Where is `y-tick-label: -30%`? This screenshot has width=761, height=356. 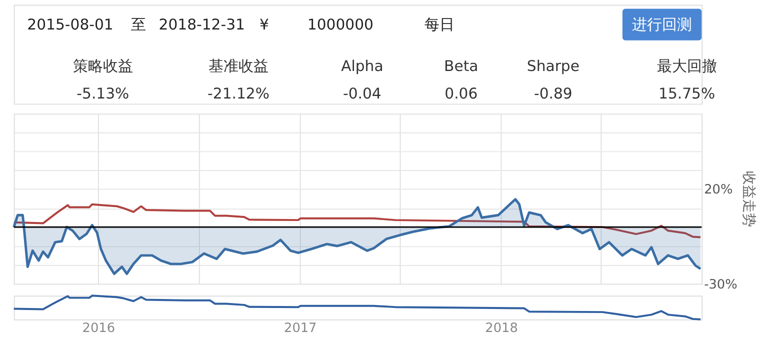
y-tick-label: -30% is located at coordinates (721, 284).